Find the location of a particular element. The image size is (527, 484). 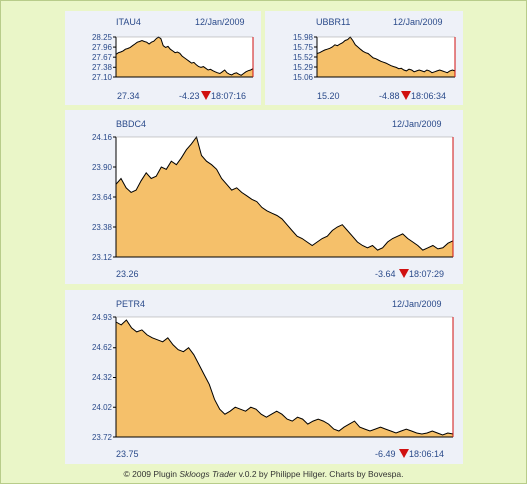

price-change: -6.49 is located at coordinates (385, 454).